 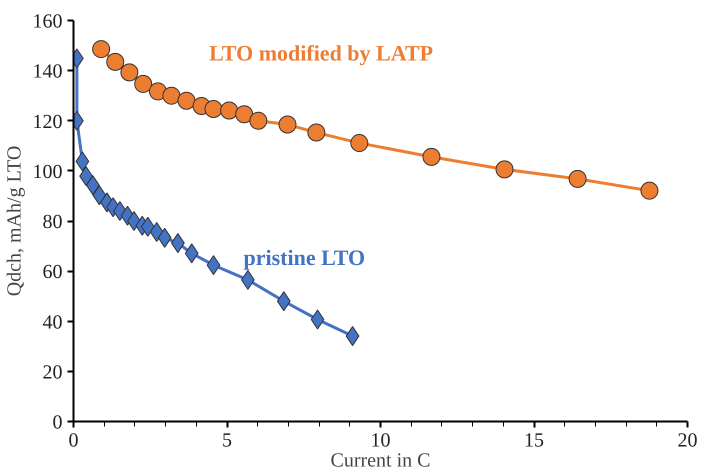 I want to click on y-tick-label: 0, so click(x=57, y=423).